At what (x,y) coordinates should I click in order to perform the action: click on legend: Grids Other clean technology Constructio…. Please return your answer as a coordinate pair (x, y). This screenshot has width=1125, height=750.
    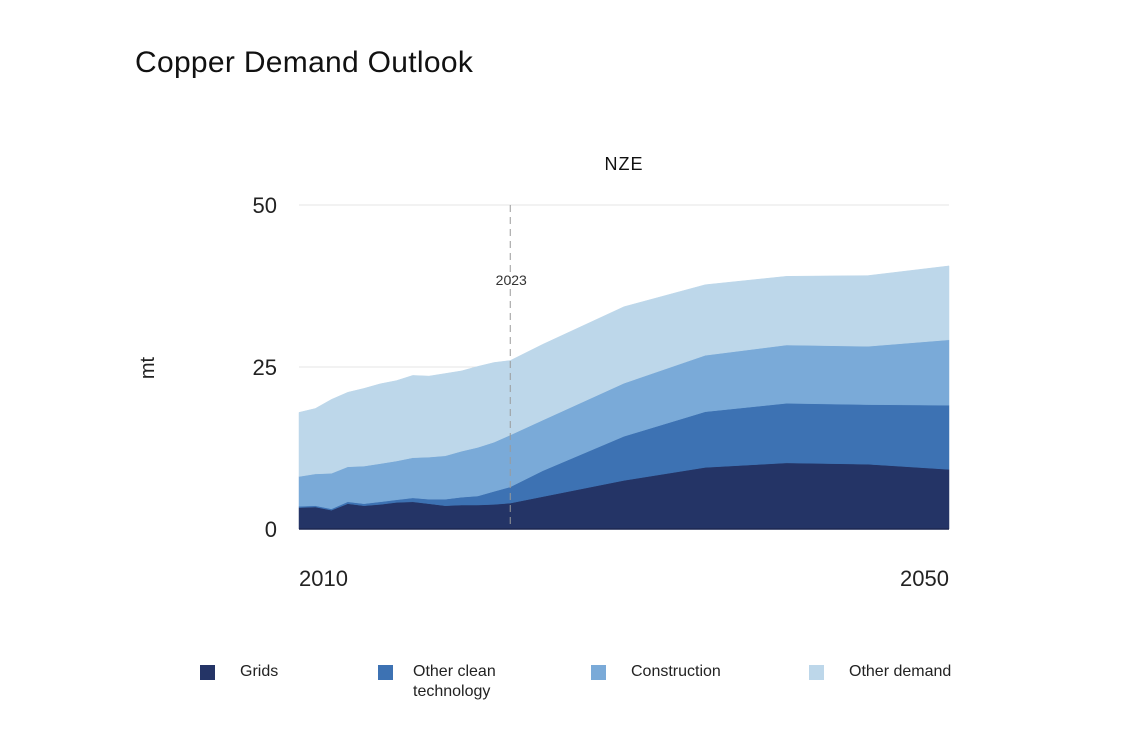
    Looking at the image, I should click on (580, 687).